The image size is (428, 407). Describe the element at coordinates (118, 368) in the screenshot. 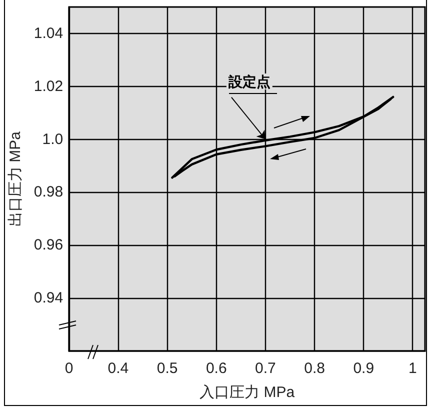

I see `x-tick-label: 0.4` at that location.